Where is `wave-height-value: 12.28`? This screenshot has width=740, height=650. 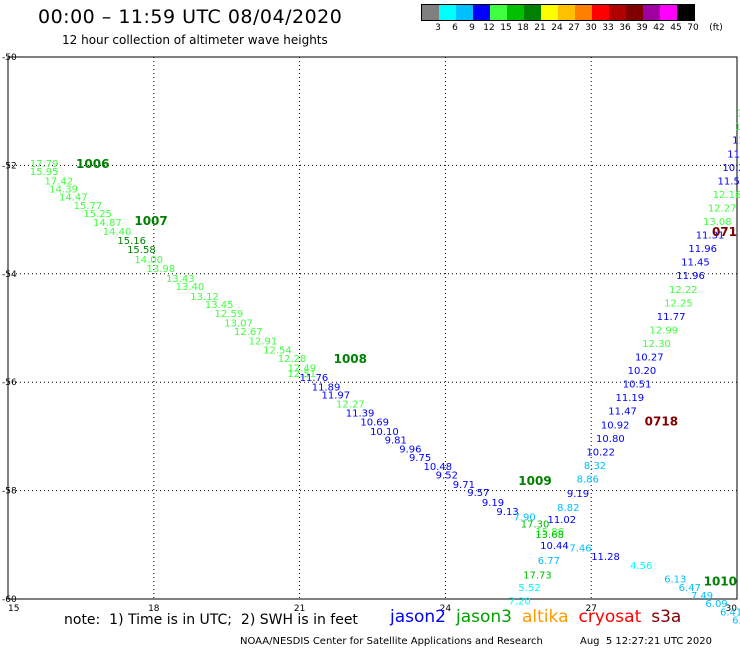
wave-height-value: 12.28 is located at coordinates (292, 359).